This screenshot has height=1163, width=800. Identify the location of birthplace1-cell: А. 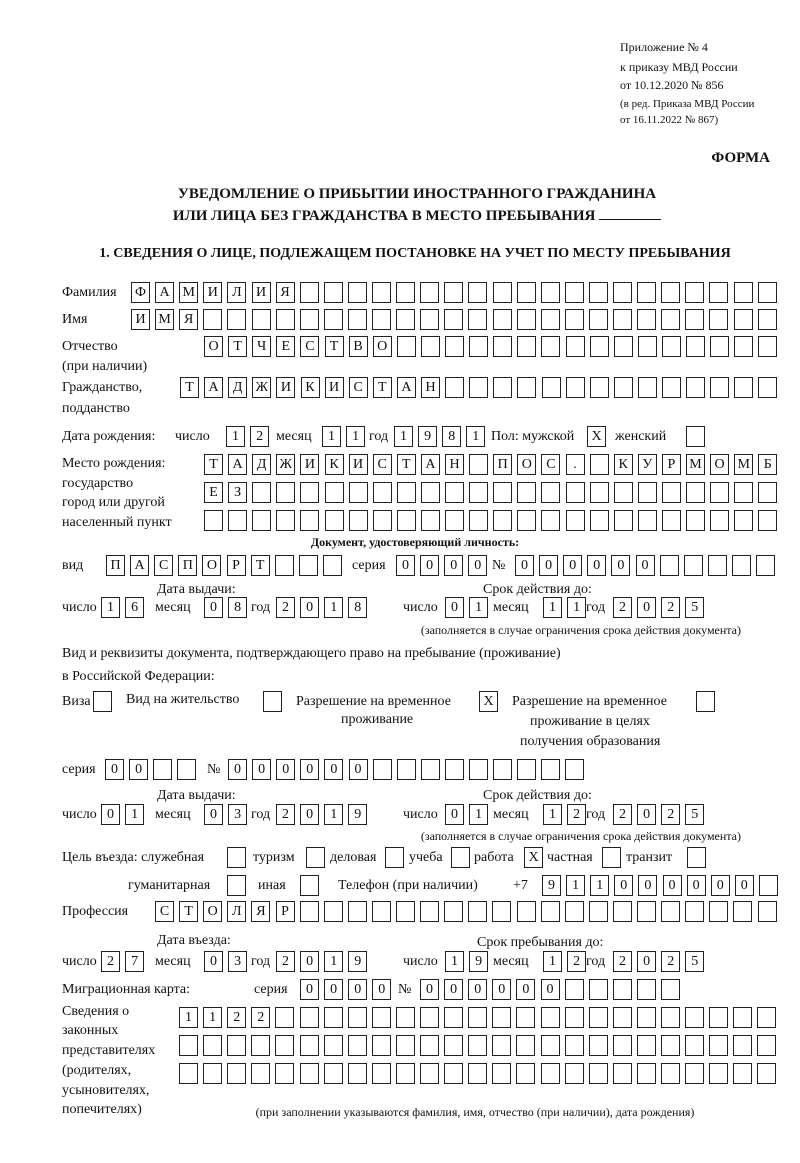
(430, 464).